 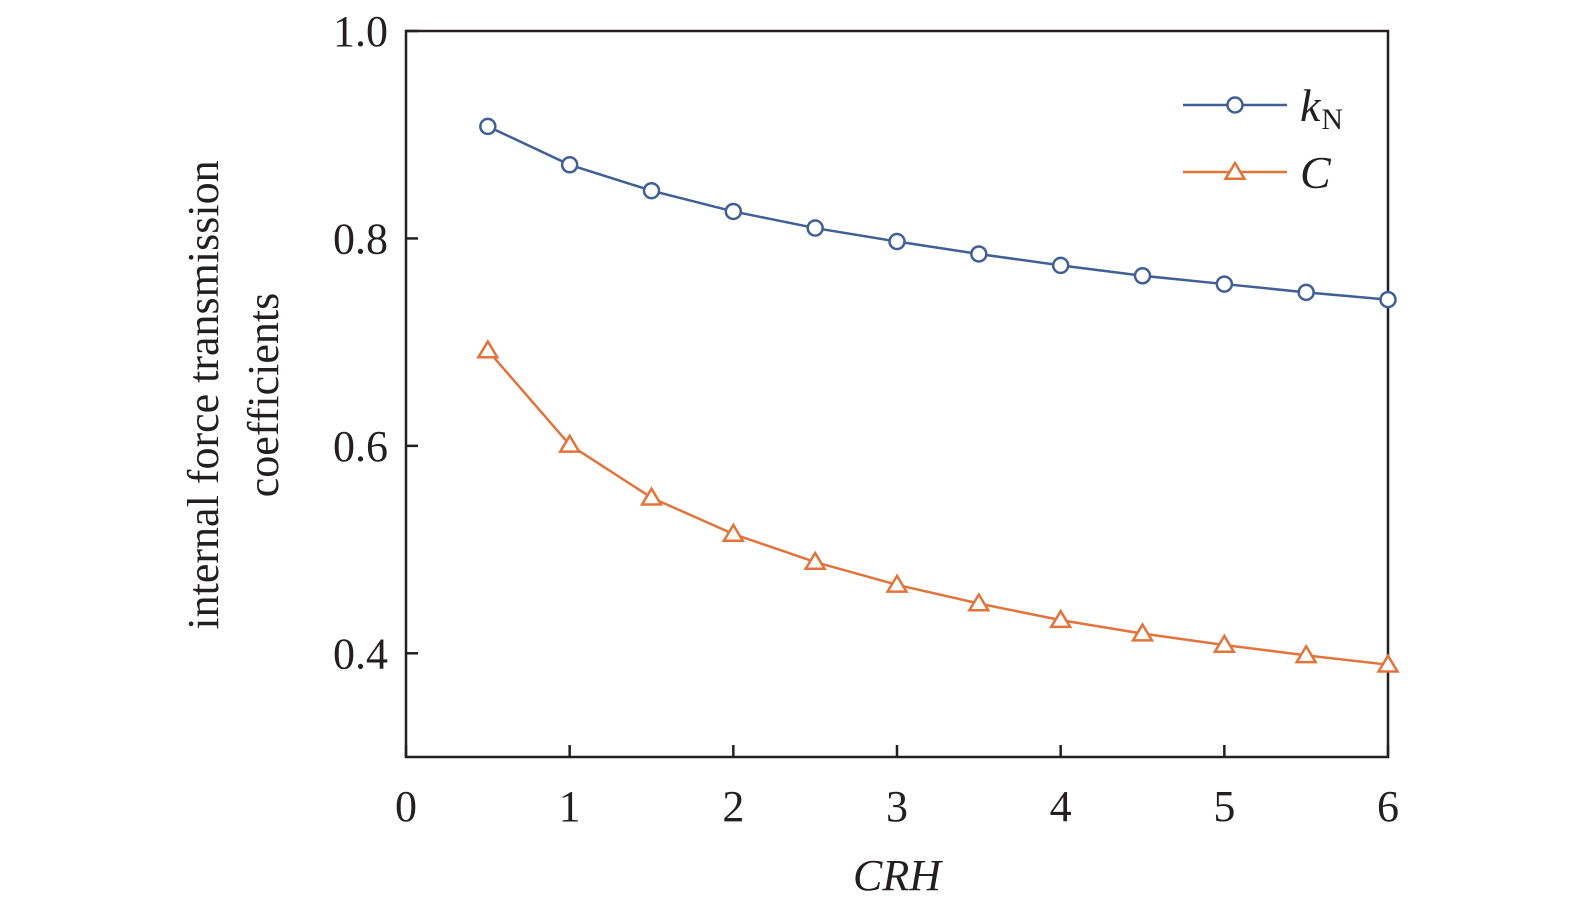 I want to click on x-tick-label: 2, so click(x=733, y=806).